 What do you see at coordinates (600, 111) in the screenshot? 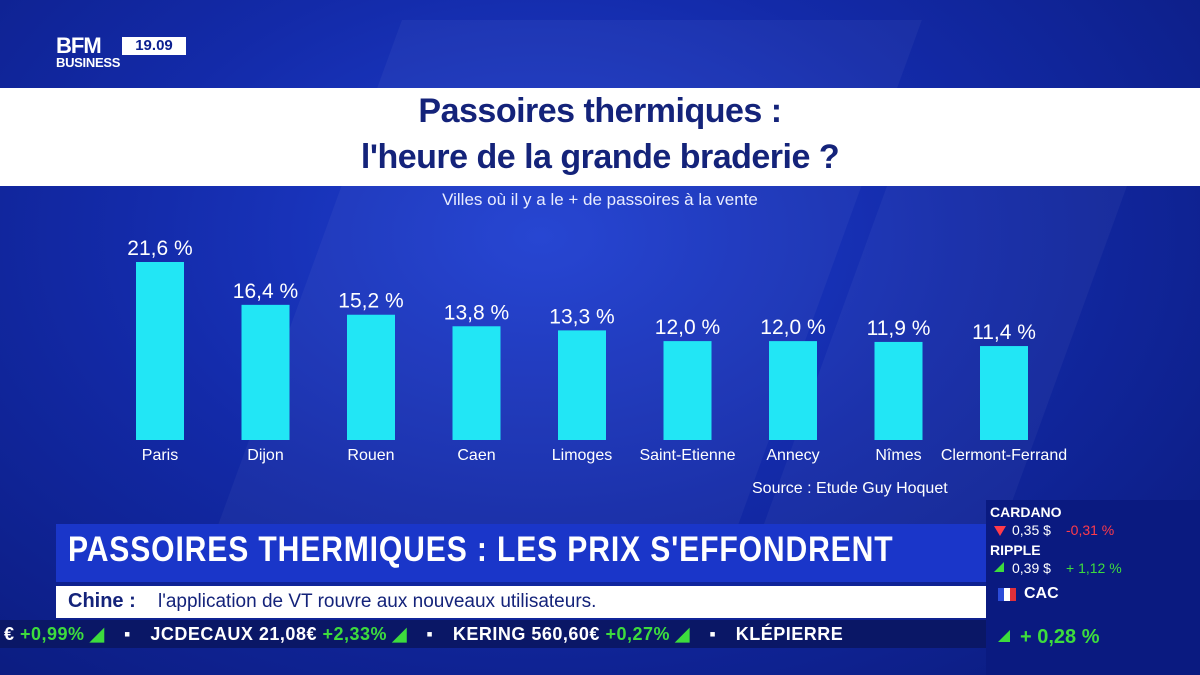
I see `chart-title-line1: Passoires thermiques :` at bounding box center [600, 111].